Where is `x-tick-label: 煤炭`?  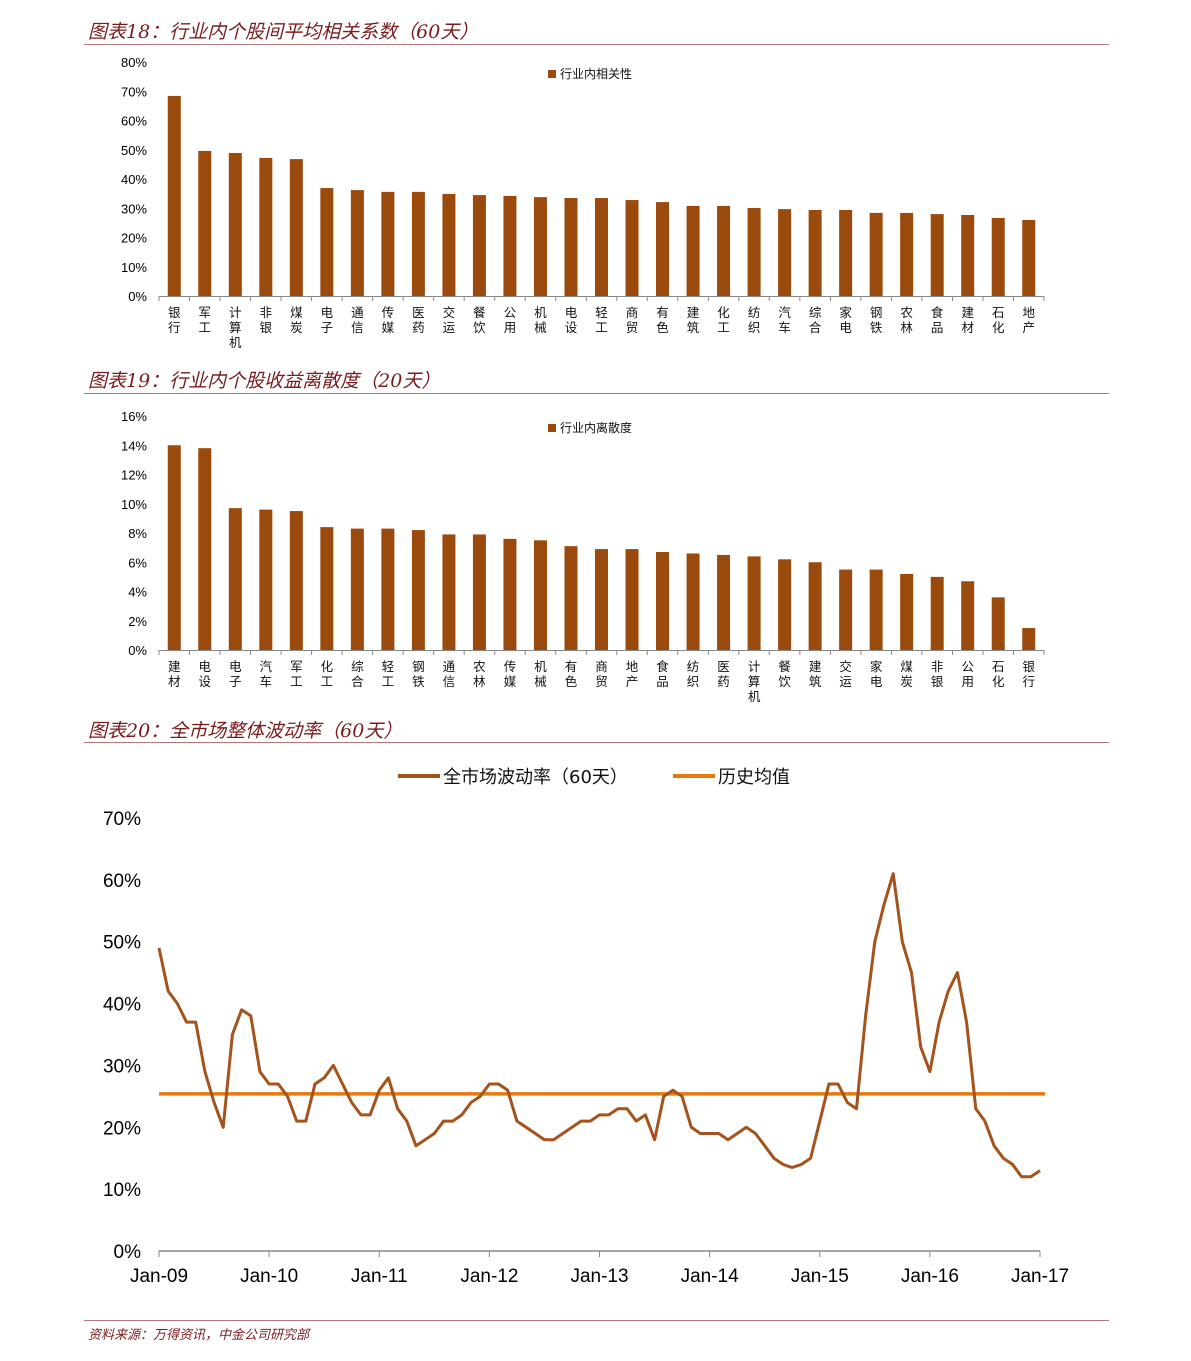 x-tick-label: 煤炭 is located at coordinates (906, 674).